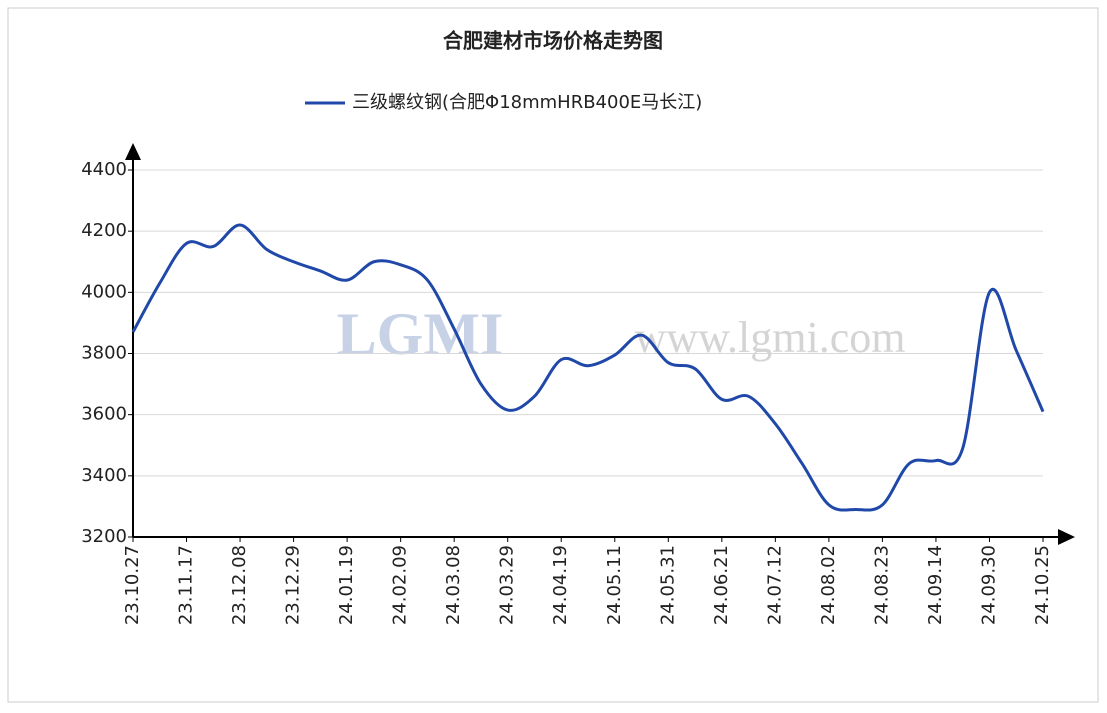 The width and height of the screenshot is (1107, 713). Describe the element at coordinates (104, 536) in the screenshot. I see `y-tick-label: 3200` at that location.